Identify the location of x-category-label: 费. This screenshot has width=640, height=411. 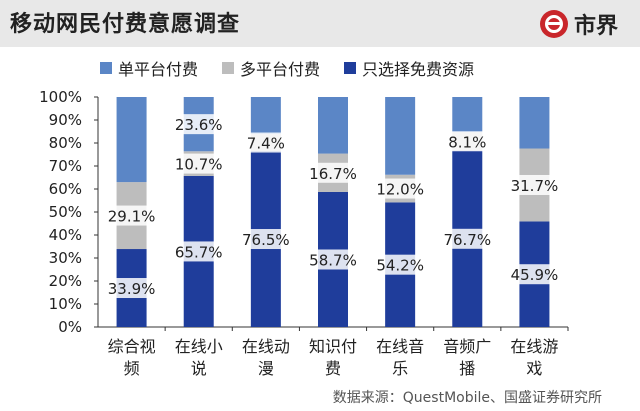
(333, 368).